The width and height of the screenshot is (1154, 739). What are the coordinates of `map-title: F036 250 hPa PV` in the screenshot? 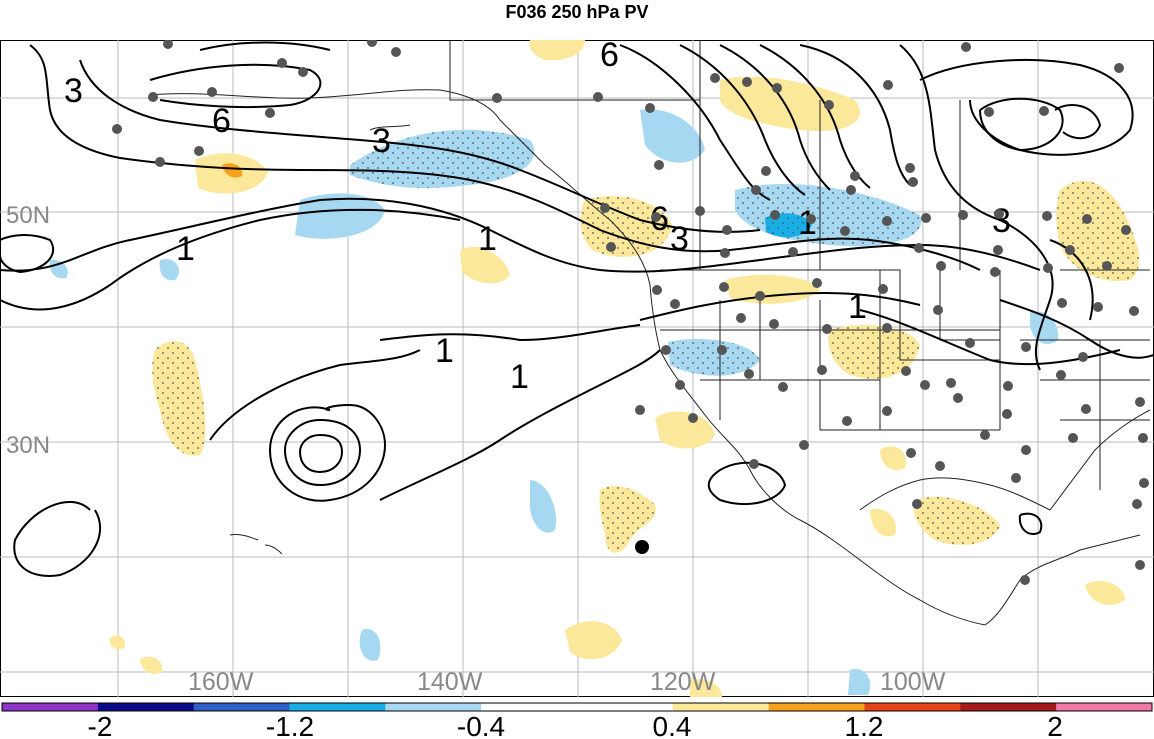 It's located at (577, 12).